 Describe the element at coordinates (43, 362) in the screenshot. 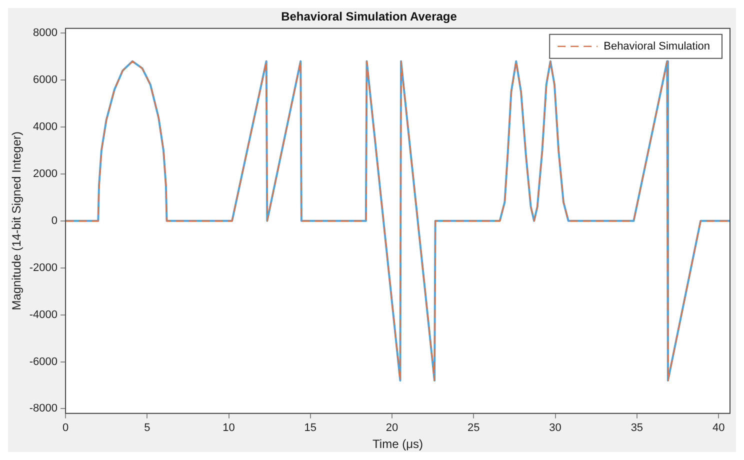

I see `y-tick-label: -6000` at that location.